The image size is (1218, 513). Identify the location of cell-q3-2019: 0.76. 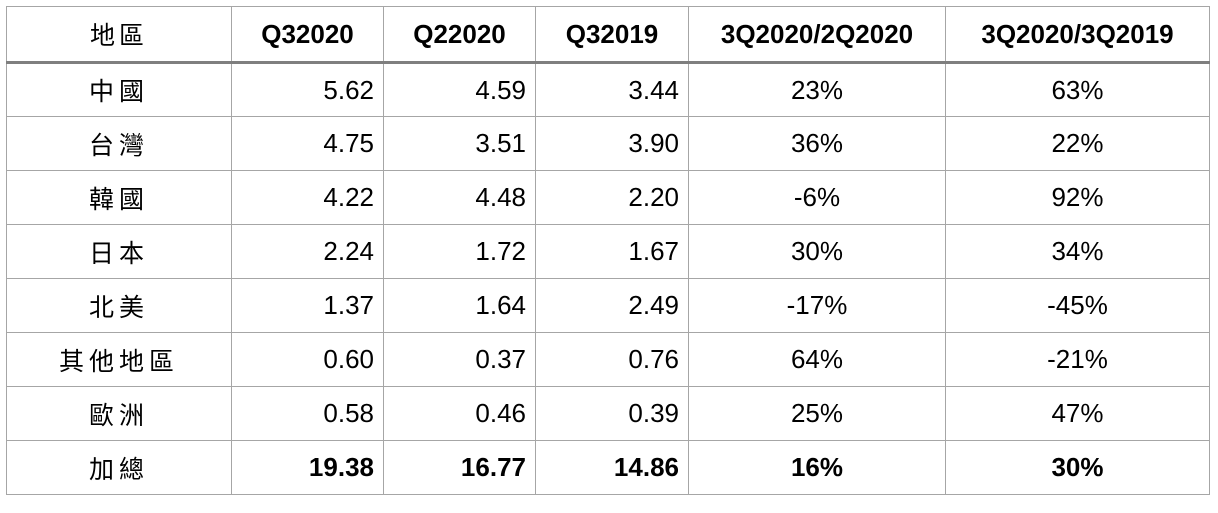
(612, 359).